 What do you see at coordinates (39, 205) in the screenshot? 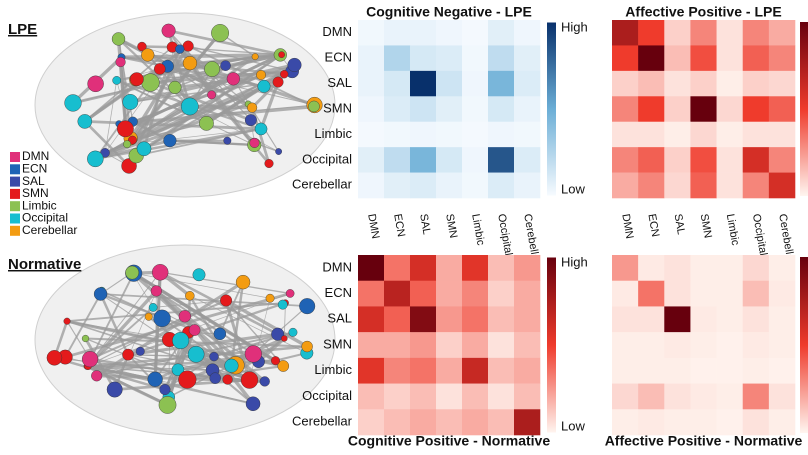
I see `legend-label: Limbic` at bounding box center [39, 205].